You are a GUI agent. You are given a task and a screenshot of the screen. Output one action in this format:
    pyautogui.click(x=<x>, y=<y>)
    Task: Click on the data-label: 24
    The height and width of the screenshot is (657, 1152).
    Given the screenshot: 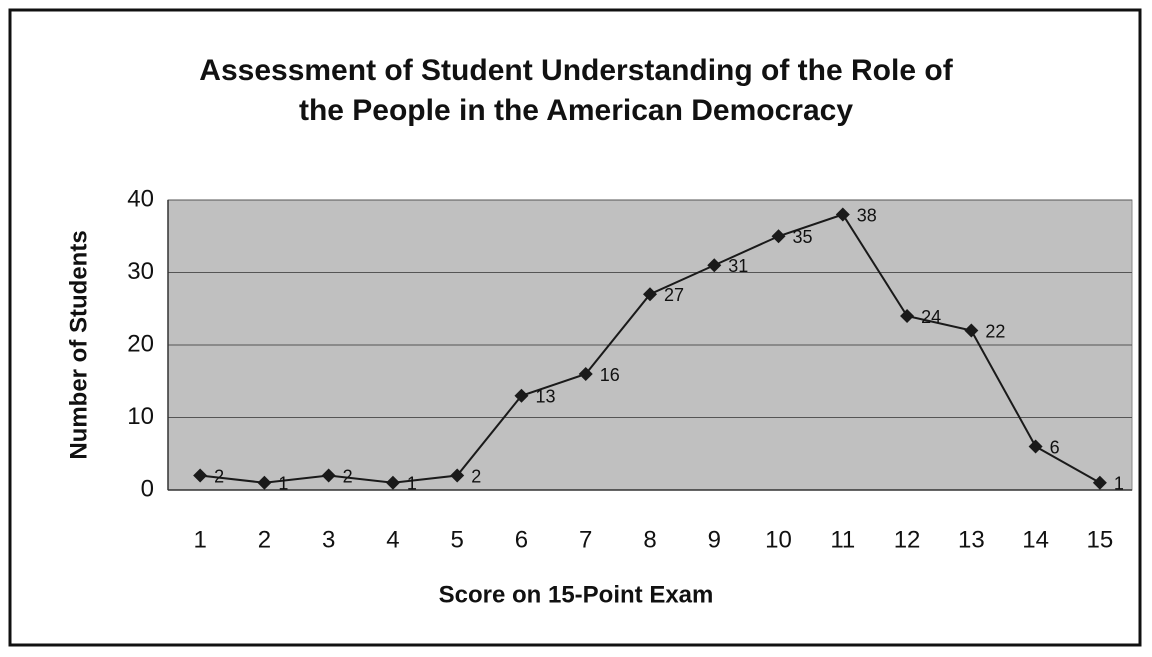 What is the action you would take?
    pyautogui.click(x=931, y=317)
    